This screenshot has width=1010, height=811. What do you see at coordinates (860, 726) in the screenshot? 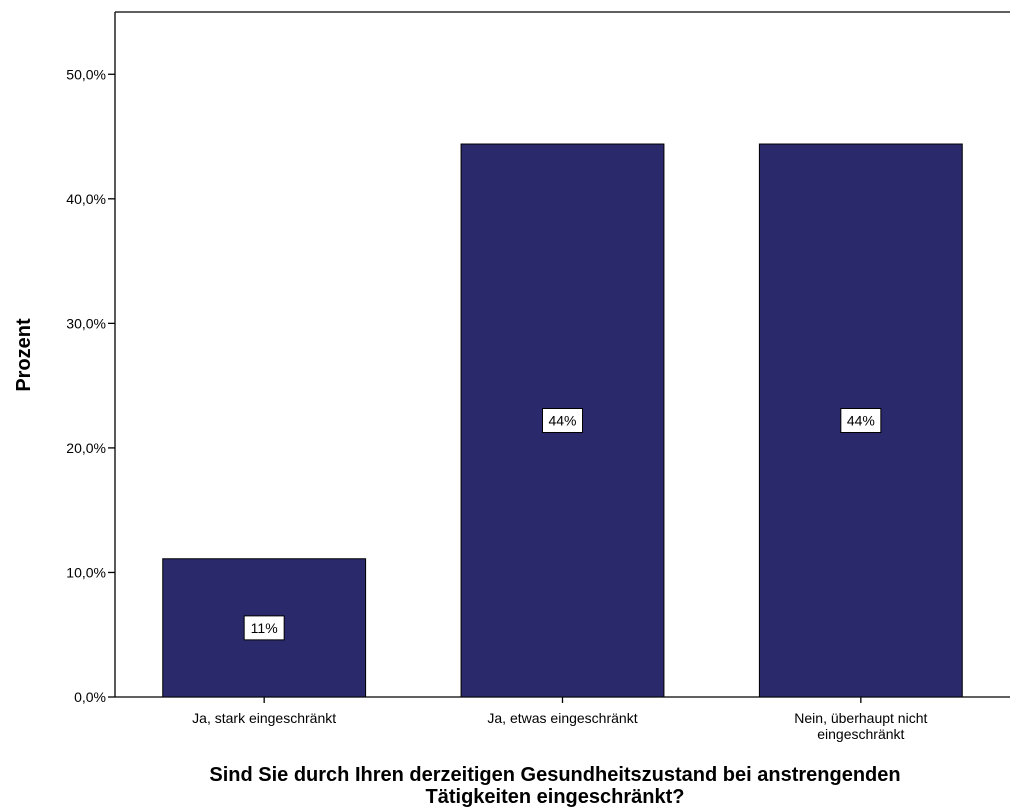
I see `x-tick-label: Nein, überhaupt nicht eingeschränkt` at bounding box center [860, 726].